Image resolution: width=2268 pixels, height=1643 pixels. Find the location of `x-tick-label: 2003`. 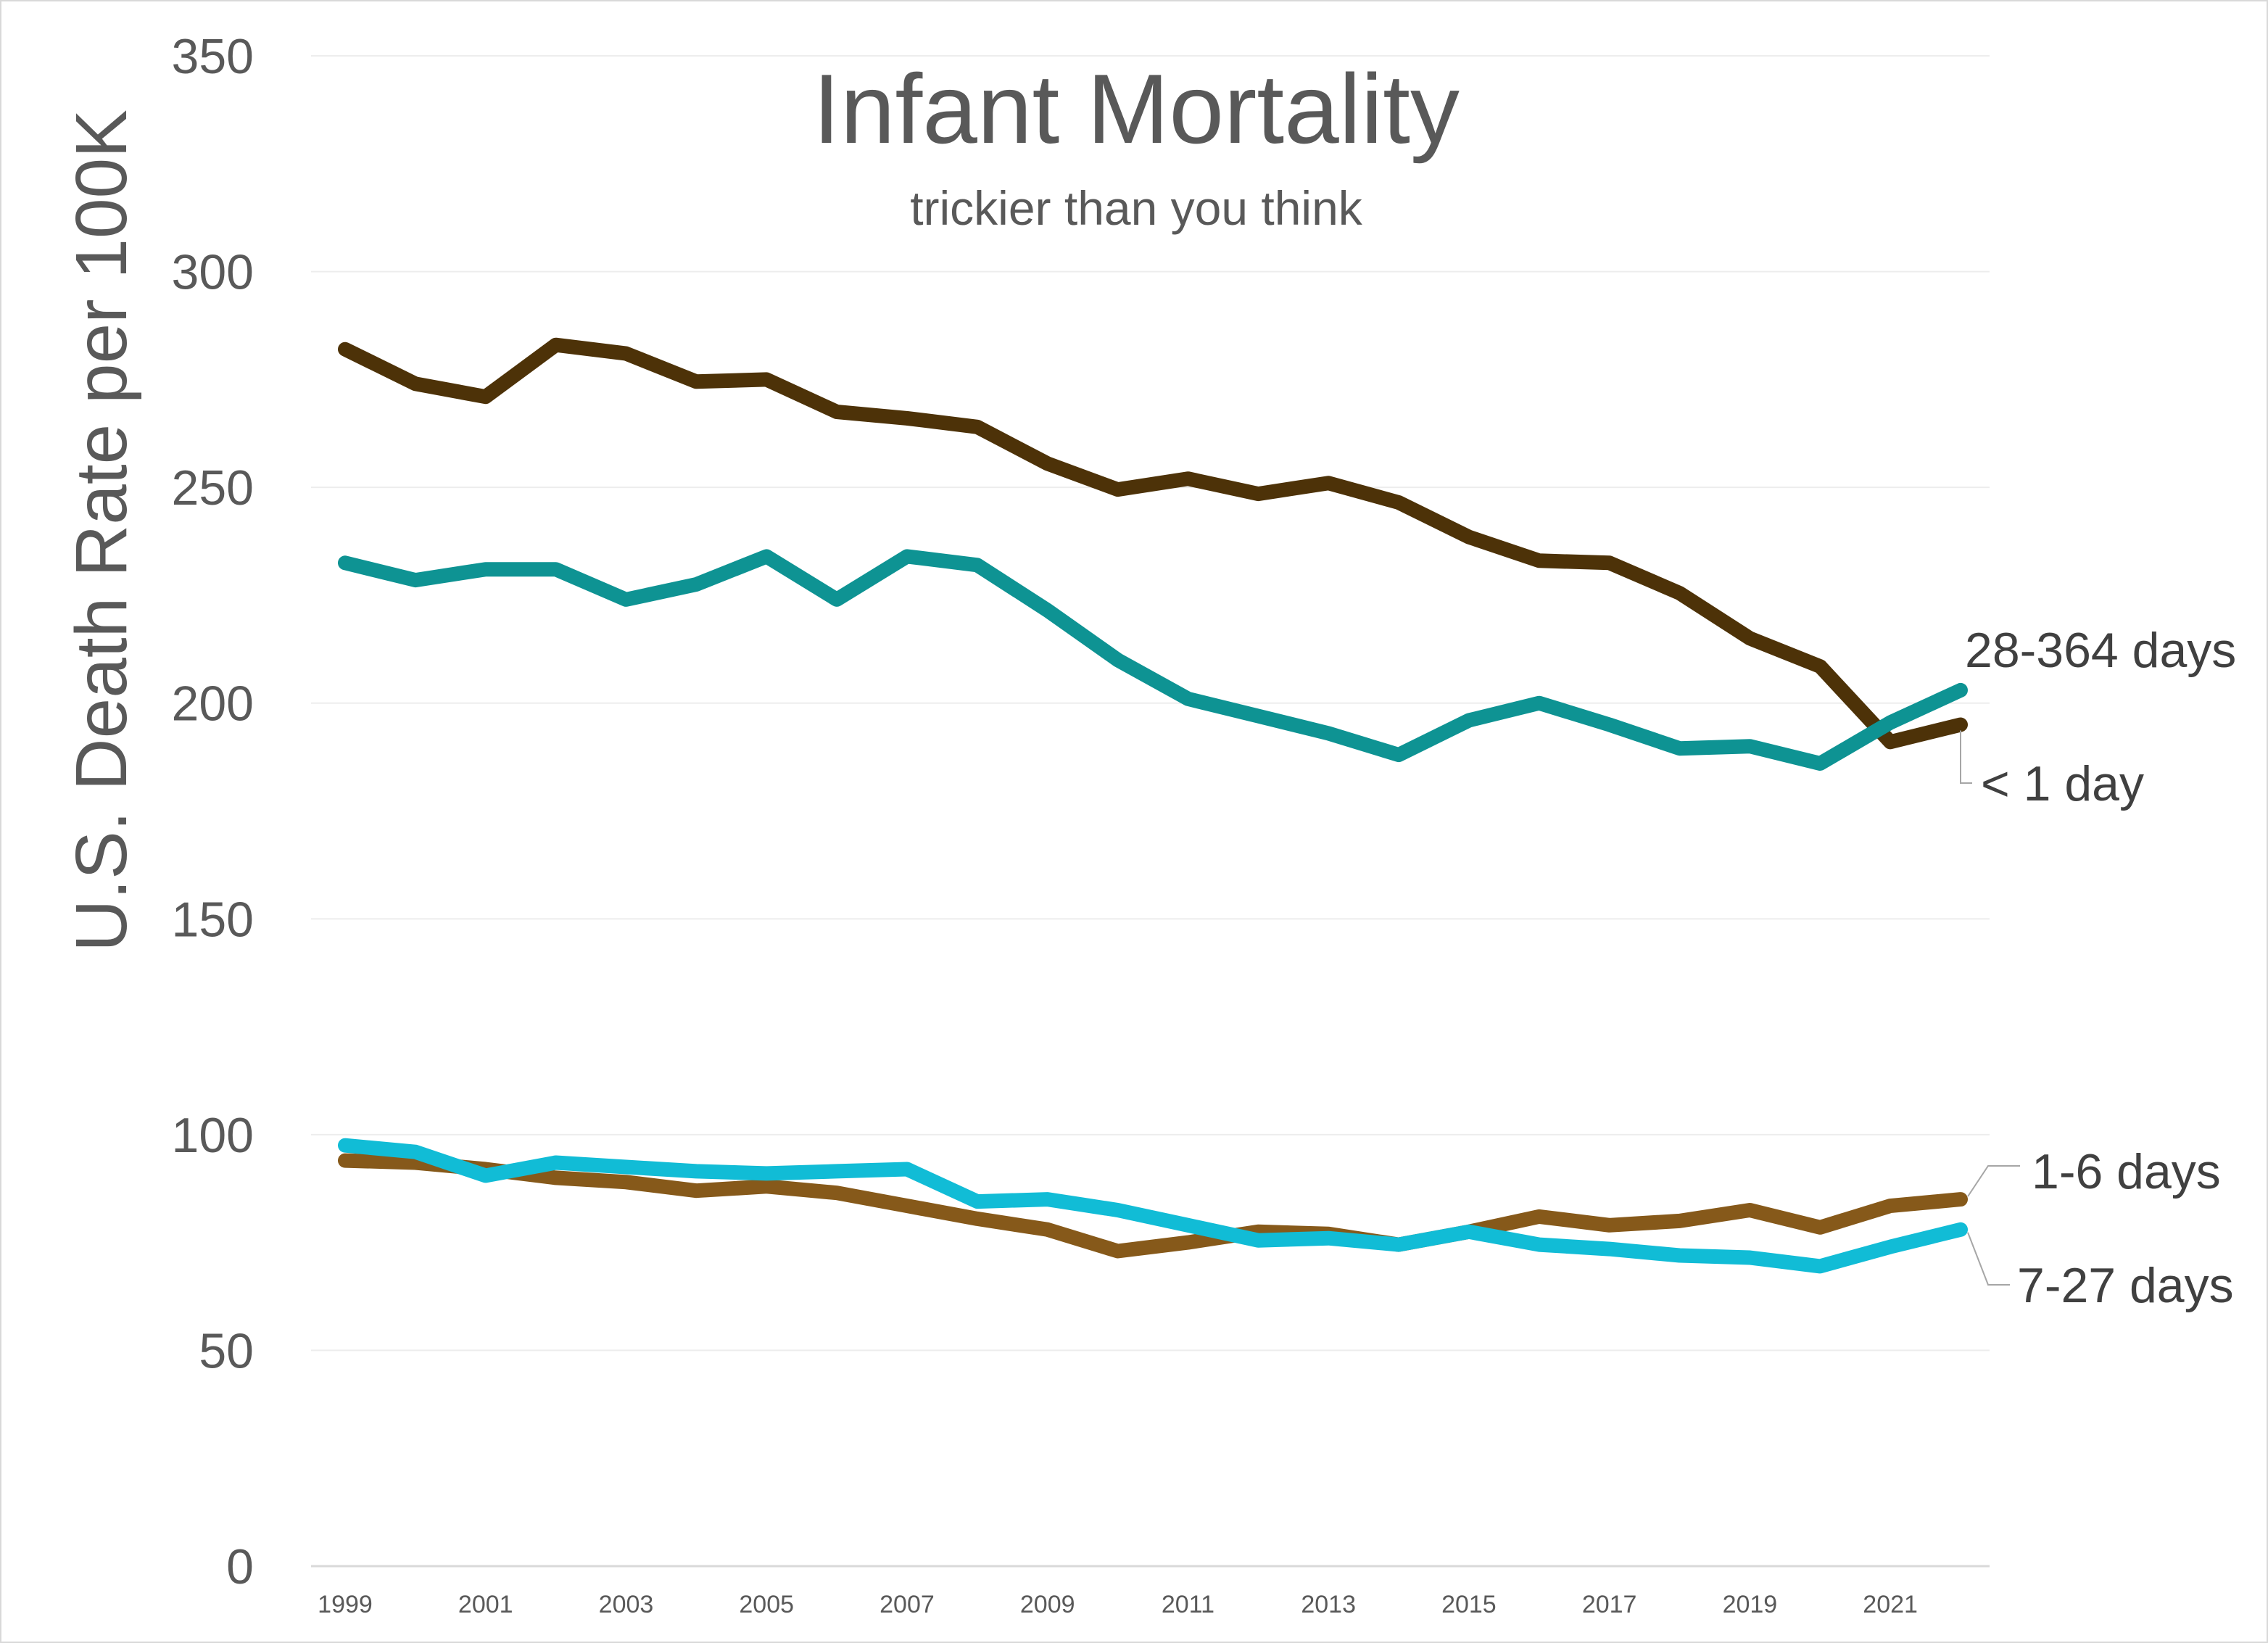

x-tick-label: 2003 is located at coordinates (626, 1604).